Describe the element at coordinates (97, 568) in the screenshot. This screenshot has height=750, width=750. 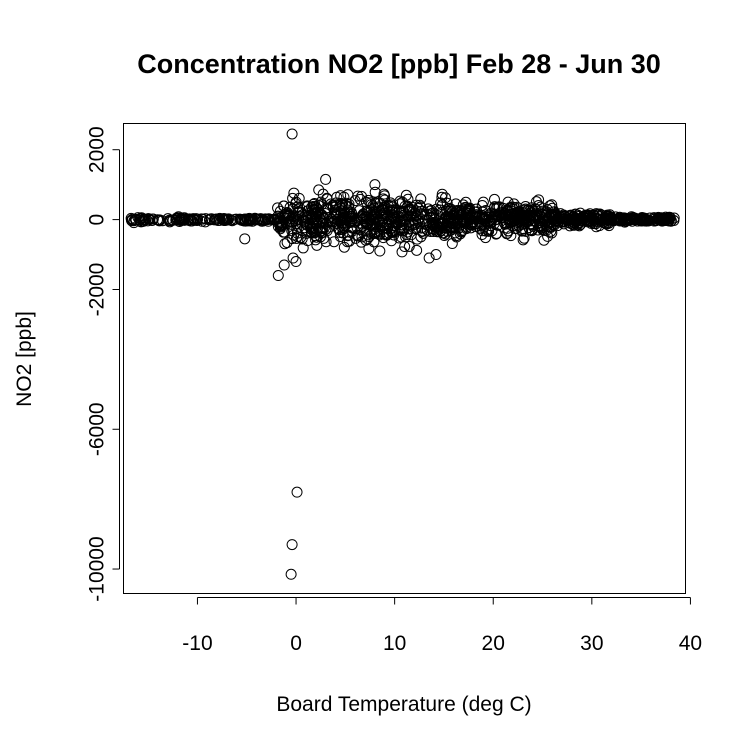
I see `y-tick-label: -10000` at that location.